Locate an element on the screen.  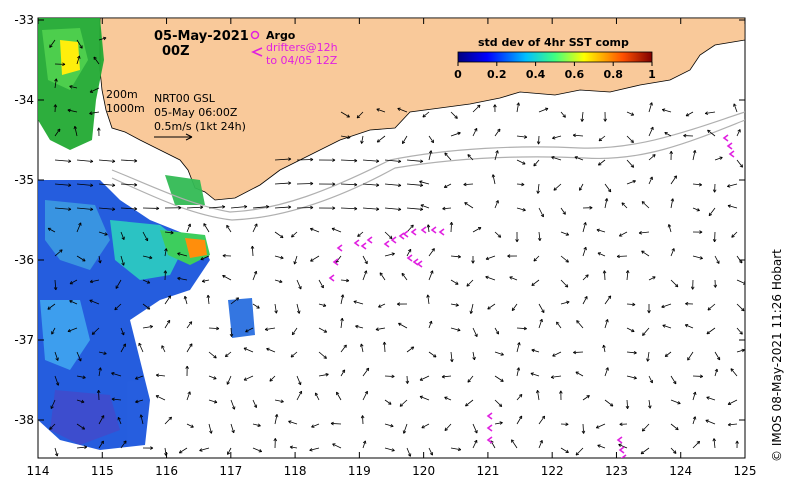
colorbar-tick-label: 0.8 is located at coordinates (613, 74).